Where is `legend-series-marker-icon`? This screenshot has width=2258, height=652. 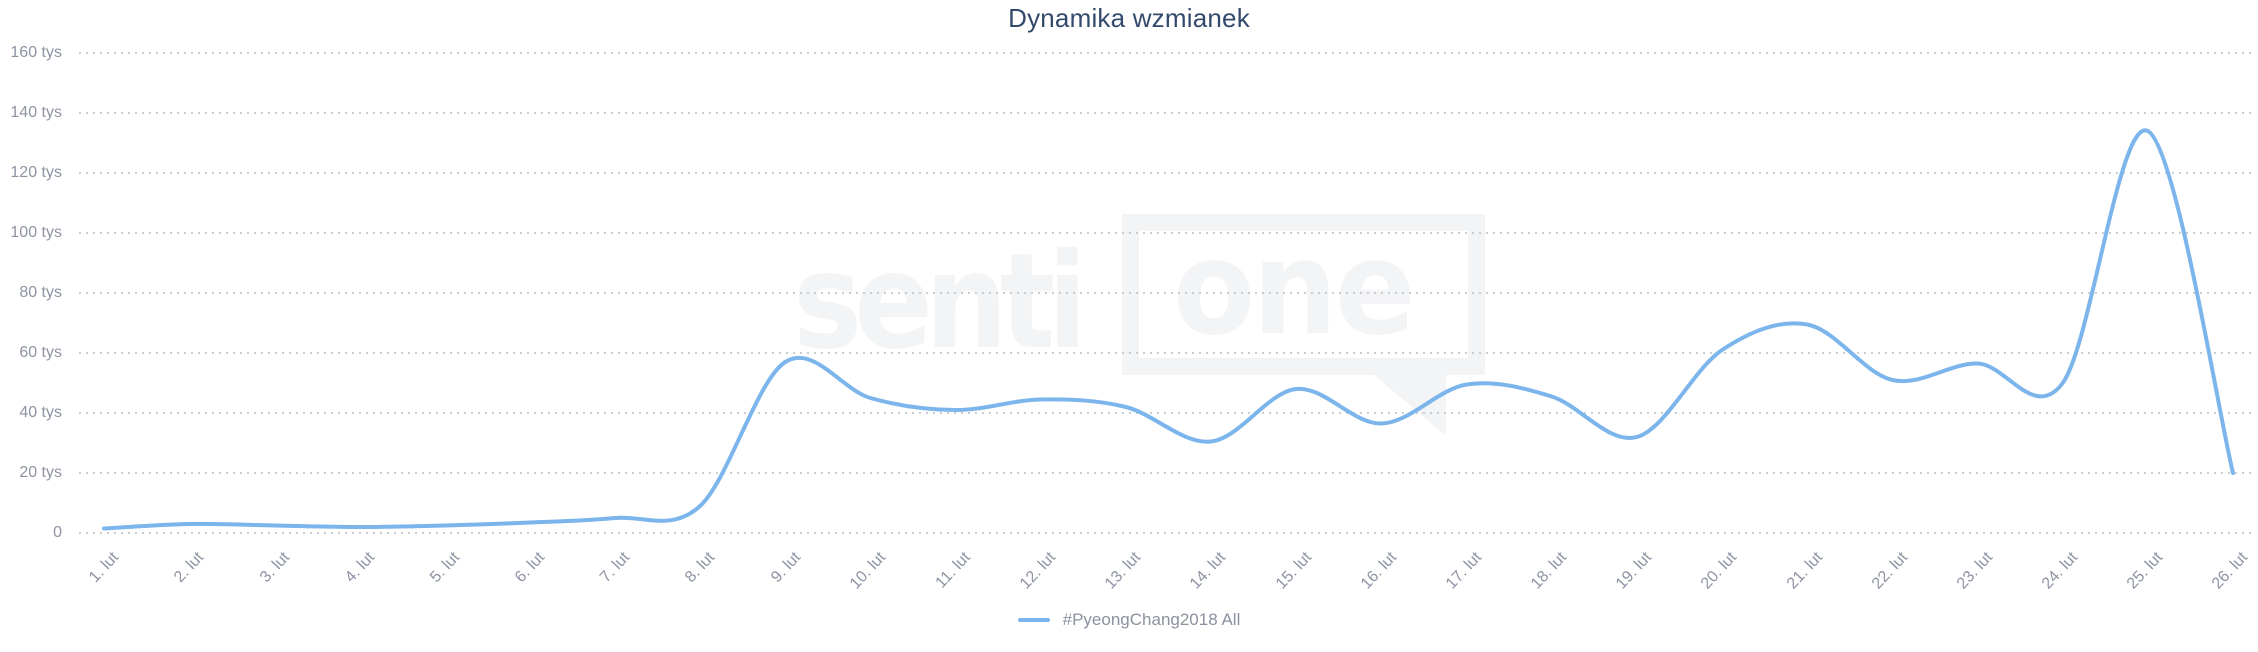 legend-series-marker-icon is located at coordinates (1033, 620).